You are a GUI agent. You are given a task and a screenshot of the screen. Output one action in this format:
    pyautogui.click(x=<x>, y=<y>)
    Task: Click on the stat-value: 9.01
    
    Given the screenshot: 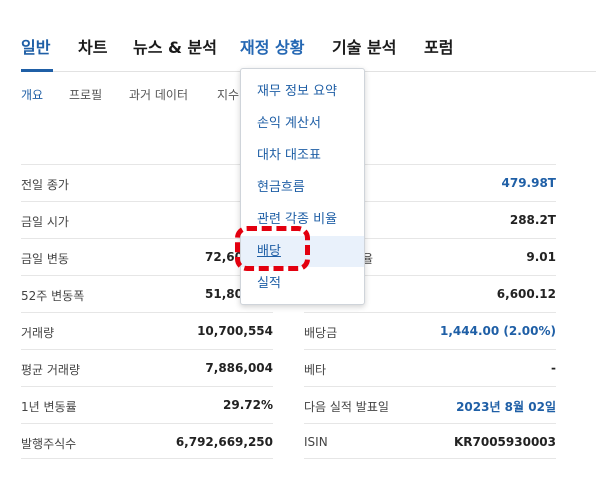 What is the action you would take?
    pyautogui.click(x=541, y=257)
    